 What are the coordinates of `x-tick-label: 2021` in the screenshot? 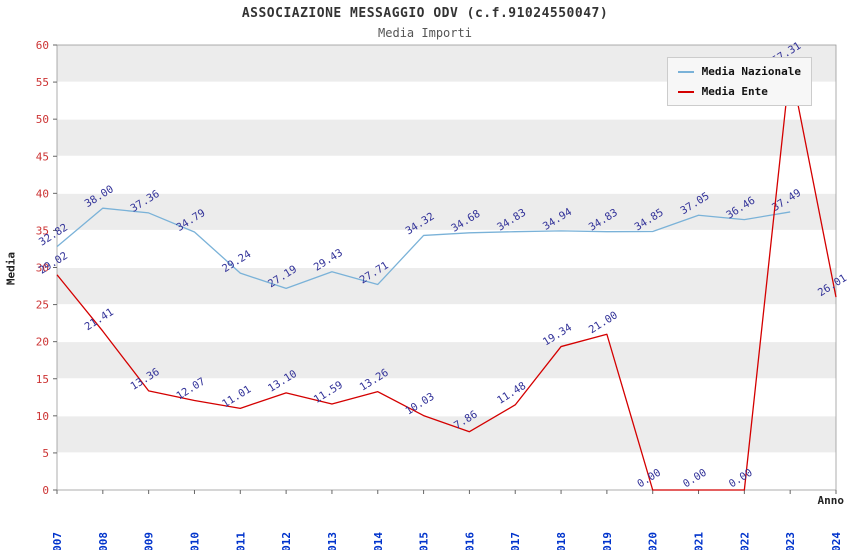 It's located at (699, 541).